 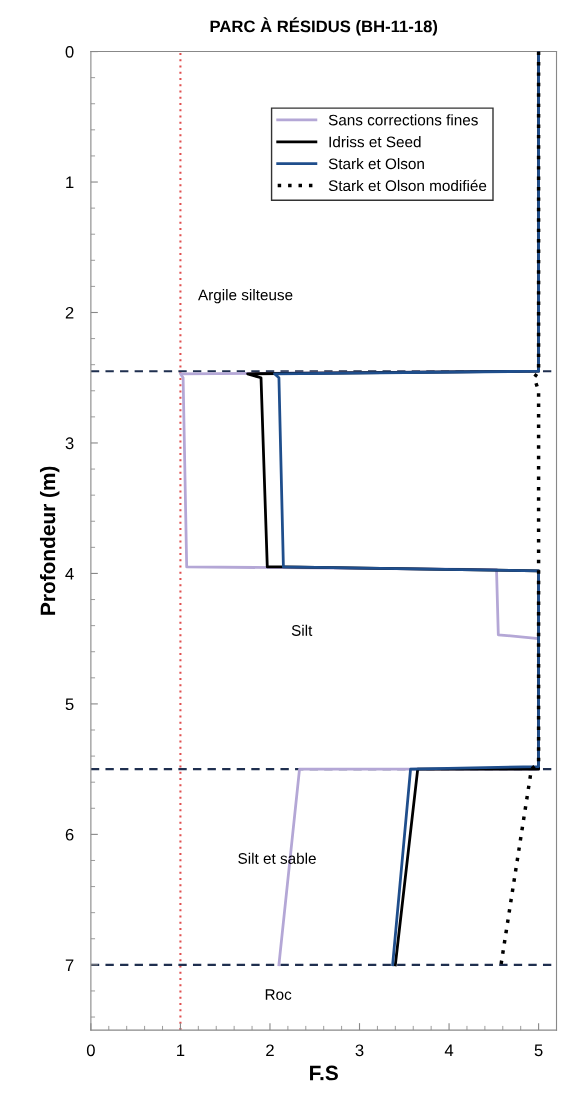 I want to click on y-tick-label: 7, so click(x=69, y=965).